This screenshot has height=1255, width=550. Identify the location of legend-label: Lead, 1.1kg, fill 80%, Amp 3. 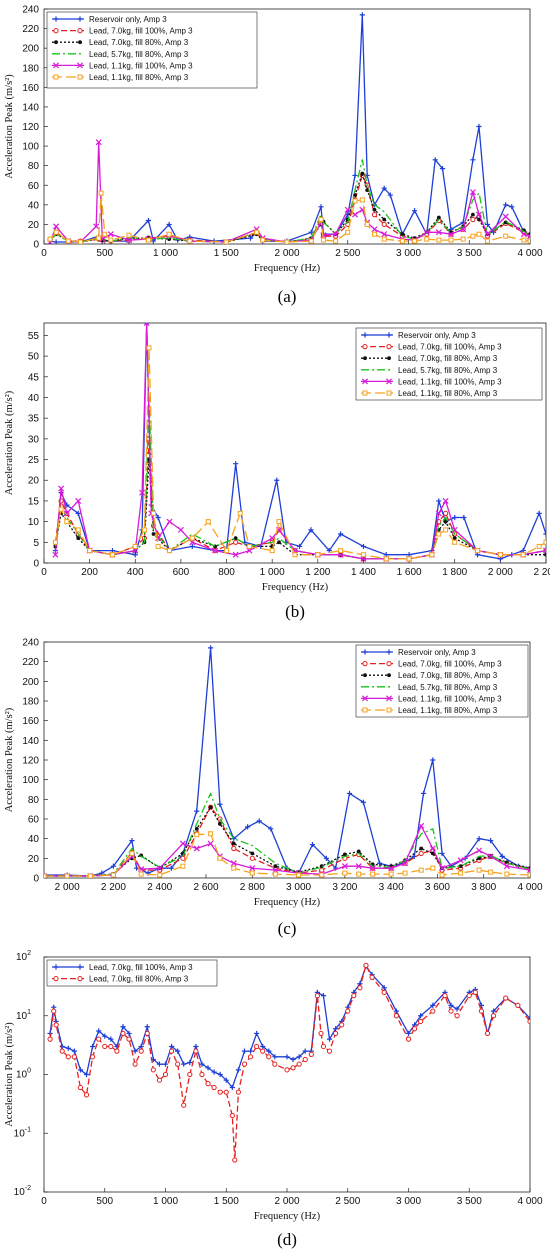
(448, 710).